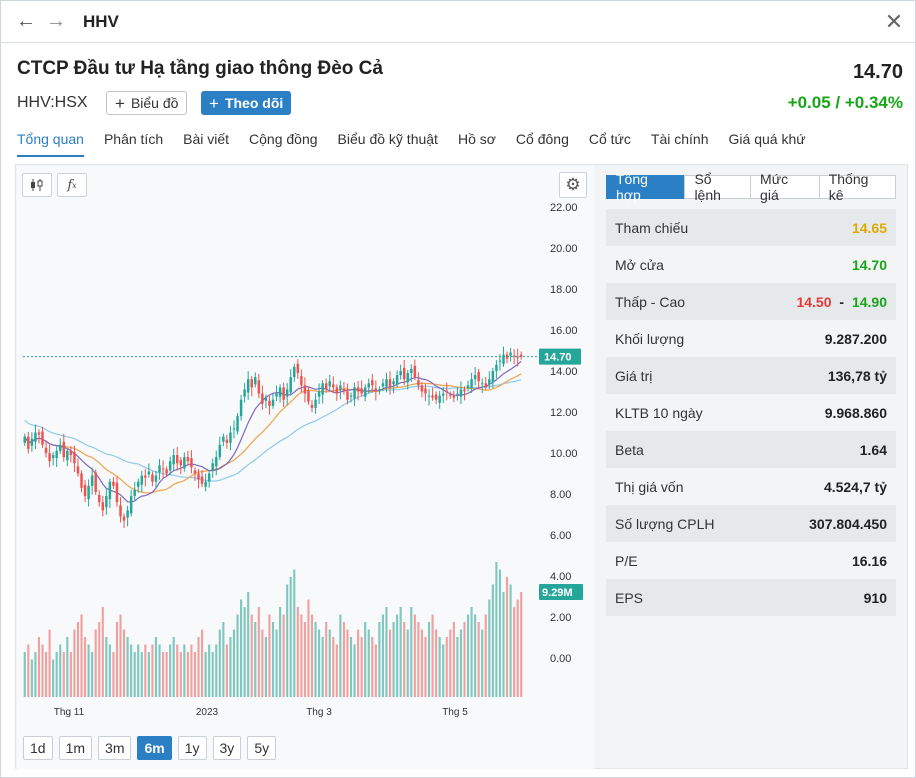 Image resolution: width=916 pixels, height=778 pixels. What do you see at coordinates (192, 748) in the screenshot?
I see `range-1y: 1y` at bounding box center [192, 748].